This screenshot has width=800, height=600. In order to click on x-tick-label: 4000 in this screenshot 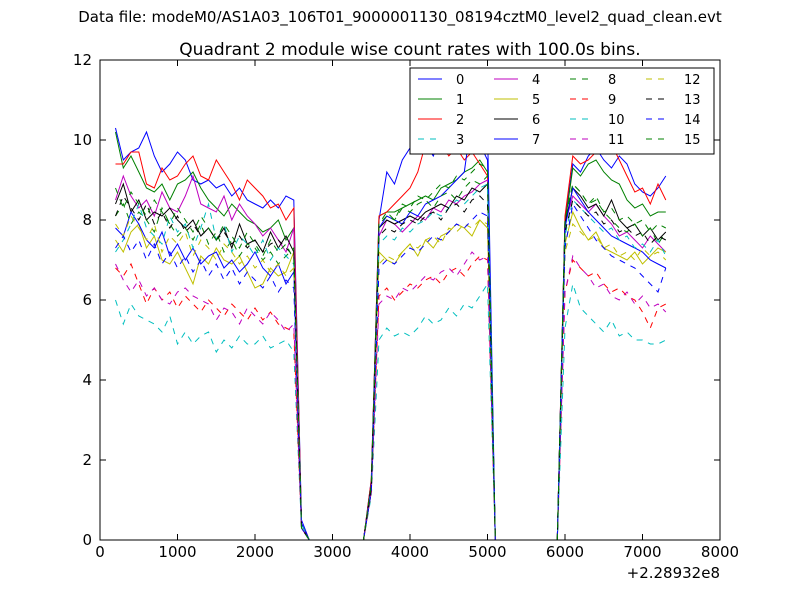, I will do `click(410, 552)`.